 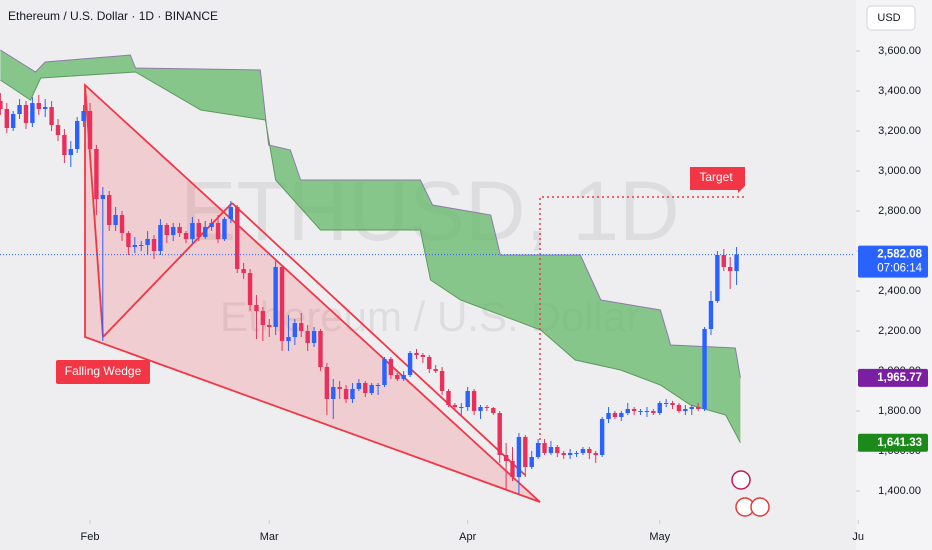 I want to click on chart-title: Ethereum / U.S. Dollar · 1D · BINANCE, so click(x=113, y=16).